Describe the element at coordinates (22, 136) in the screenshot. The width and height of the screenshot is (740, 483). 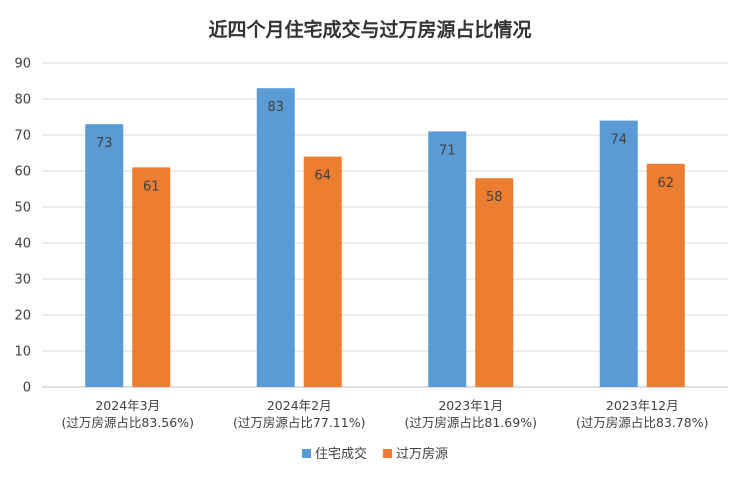
I see `y-tick-label: 70` at that location.